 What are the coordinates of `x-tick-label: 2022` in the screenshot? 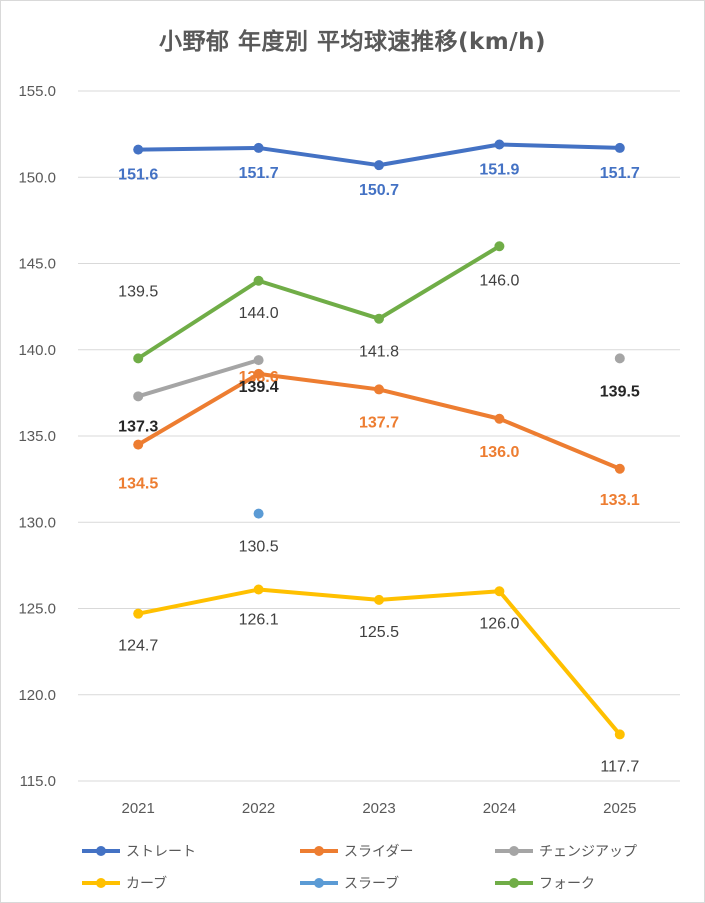 It's located at (258, 808).